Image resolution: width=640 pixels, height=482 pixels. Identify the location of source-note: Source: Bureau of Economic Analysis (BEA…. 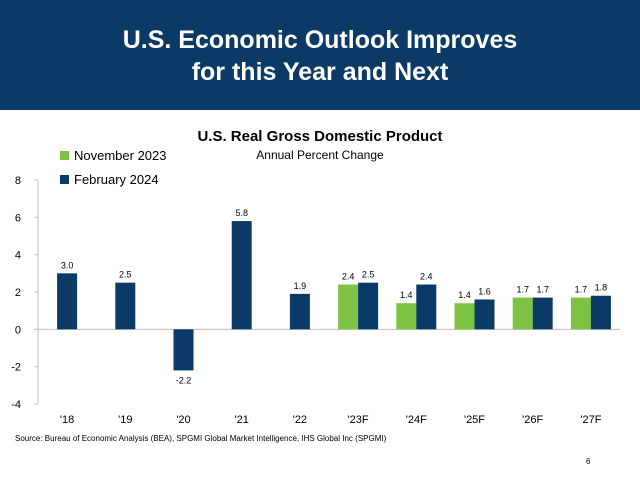
(201, 438).